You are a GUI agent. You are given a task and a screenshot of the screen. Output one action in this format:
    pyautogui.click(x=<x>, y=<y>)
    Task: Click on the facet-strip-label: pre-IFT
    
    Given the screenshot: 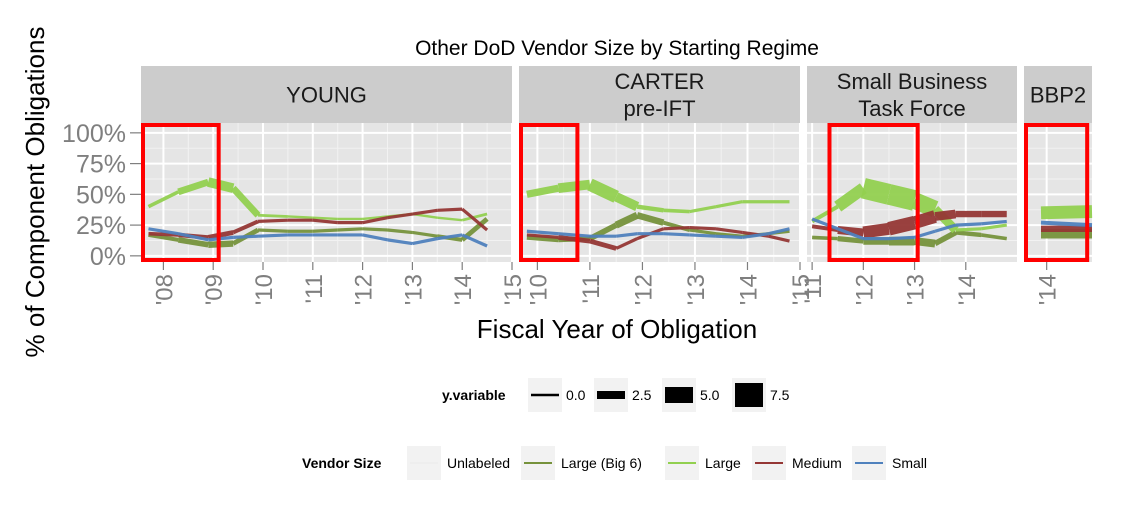 What is the action you would take?
    pyautogui.click(x=659, y=108)
    